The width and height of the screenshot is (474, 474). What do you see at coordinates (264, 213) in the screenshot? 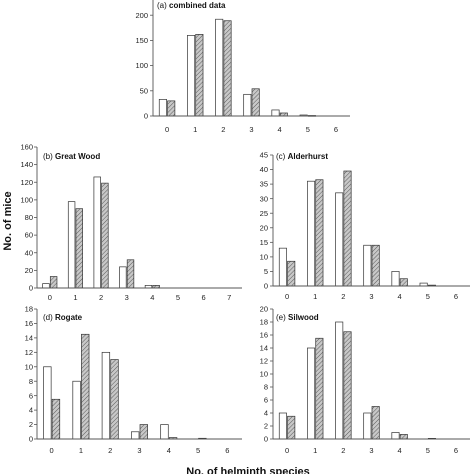
I see `y-tick-label: 25` at bounding box center [264, 213].